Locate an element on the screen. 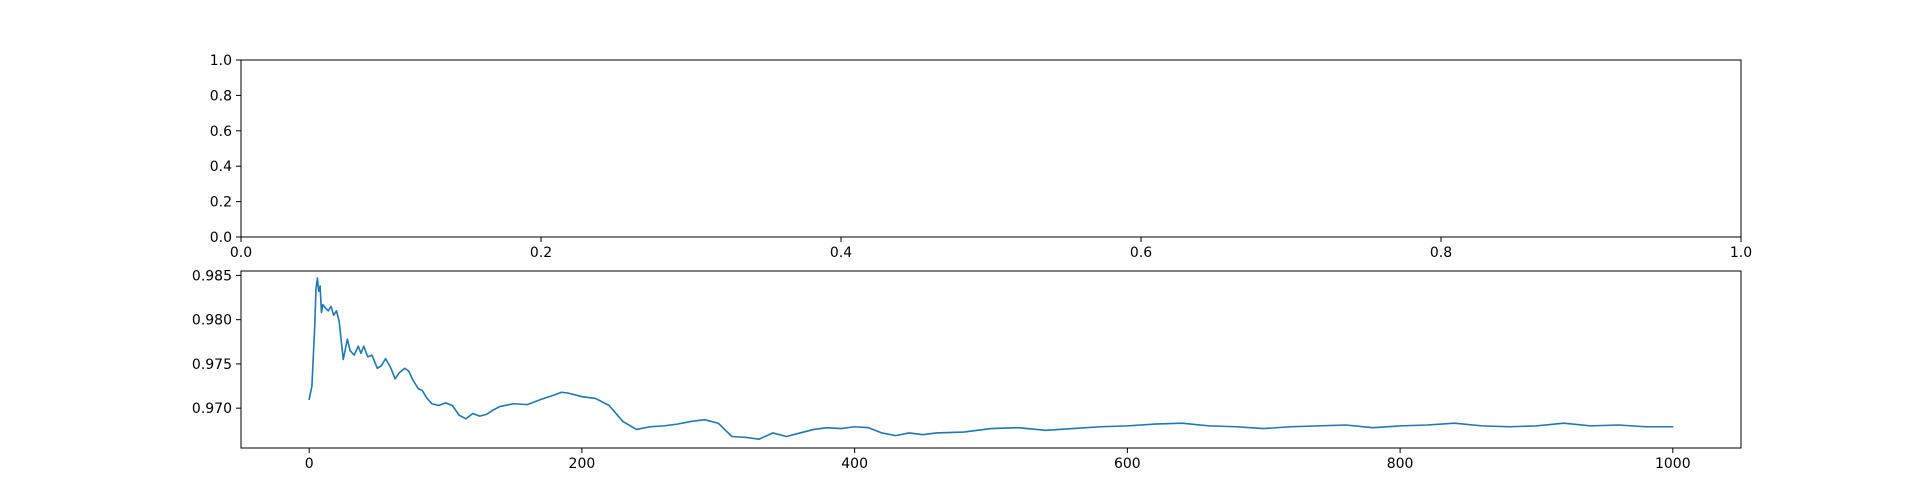  y-tick-label: 0.8 is located at coordinates (221, 96).